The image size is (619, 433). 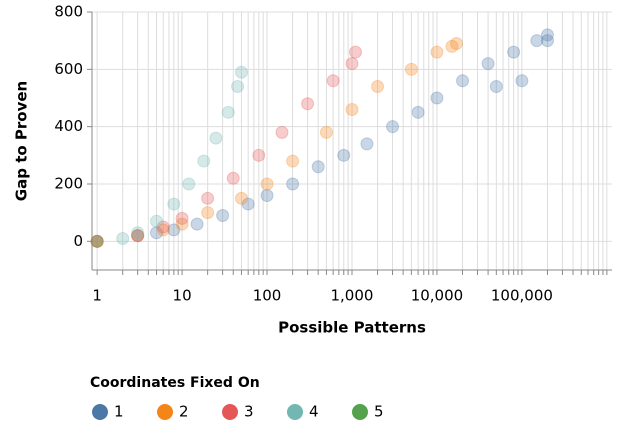 I want to click on y-tick-label: 200, so click(x=68, y=184).